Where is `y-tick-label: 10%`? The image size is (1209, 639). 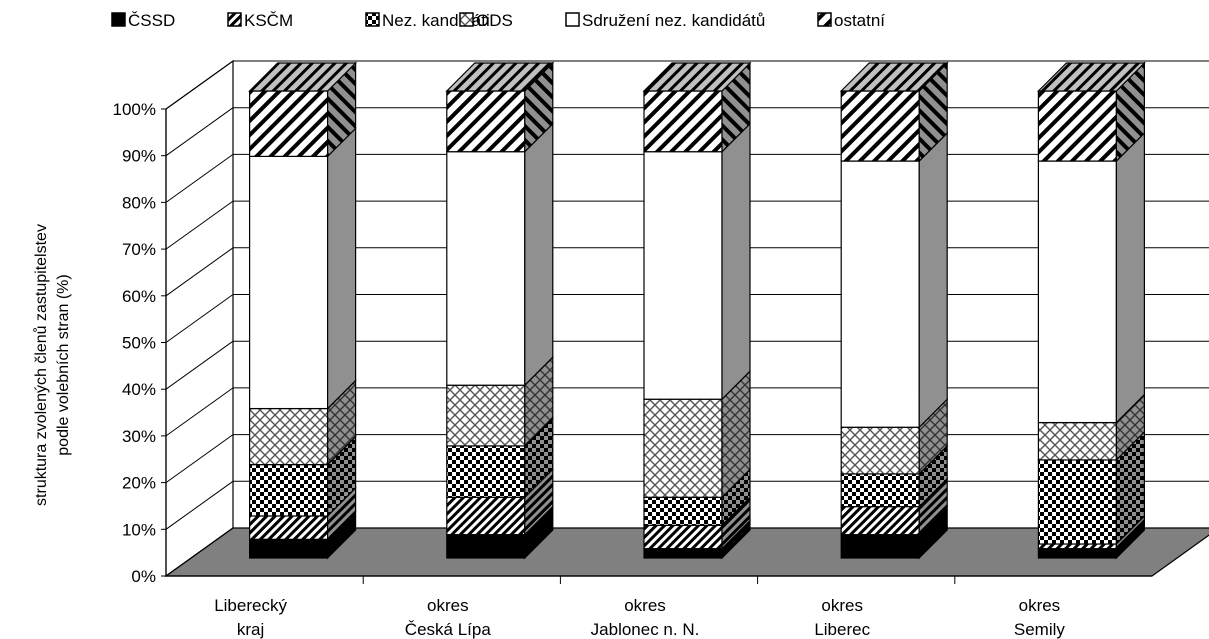
y-tick-label: 10% is located at coordinates (139, 529).